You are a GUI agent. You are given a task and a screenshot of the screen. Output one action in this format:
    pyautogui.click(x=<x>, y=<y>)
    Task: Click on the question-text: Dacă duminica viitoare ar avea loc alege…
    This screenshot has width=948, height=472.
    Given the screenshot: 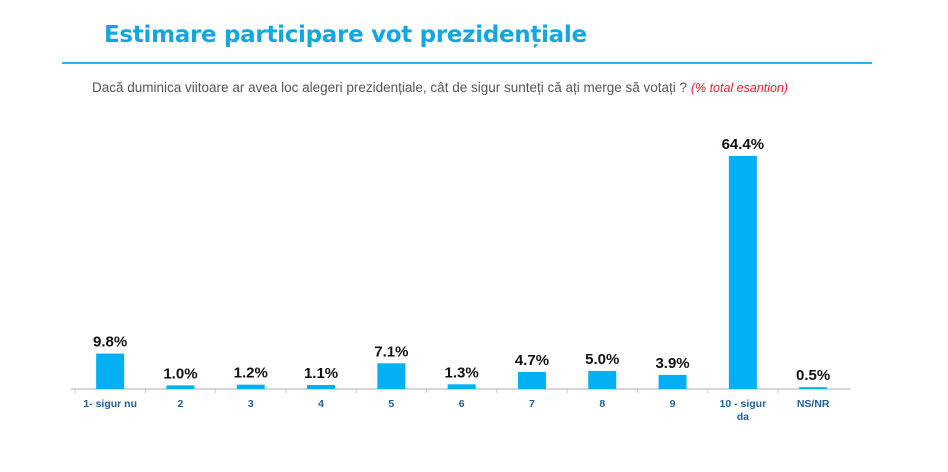 What is the action you would take?
    pyautogui.click(x=390, y=87)
    